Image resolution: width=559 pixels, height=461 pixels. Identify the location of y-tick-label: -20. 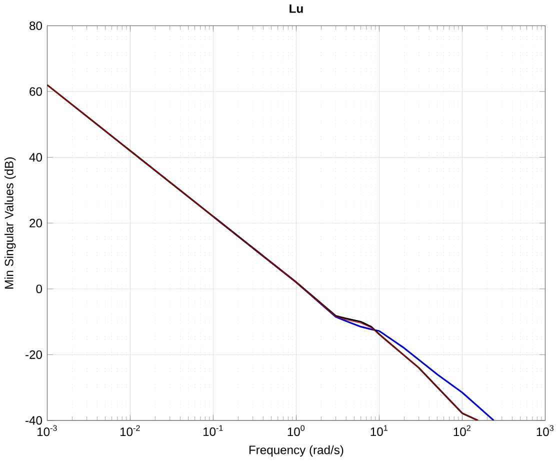
(34, 354).